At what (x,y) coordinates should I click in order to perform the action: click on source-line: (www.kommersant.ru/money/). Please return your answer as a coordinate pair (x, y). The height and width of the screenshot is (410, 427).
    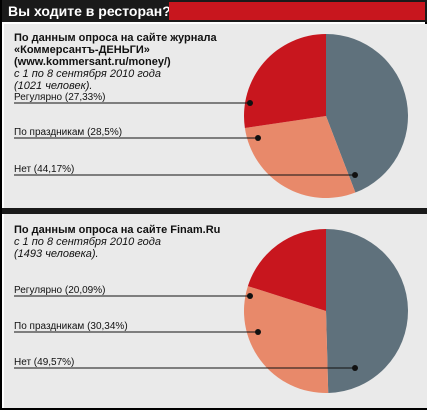
    Looking at the image, I should click on (92, 62).